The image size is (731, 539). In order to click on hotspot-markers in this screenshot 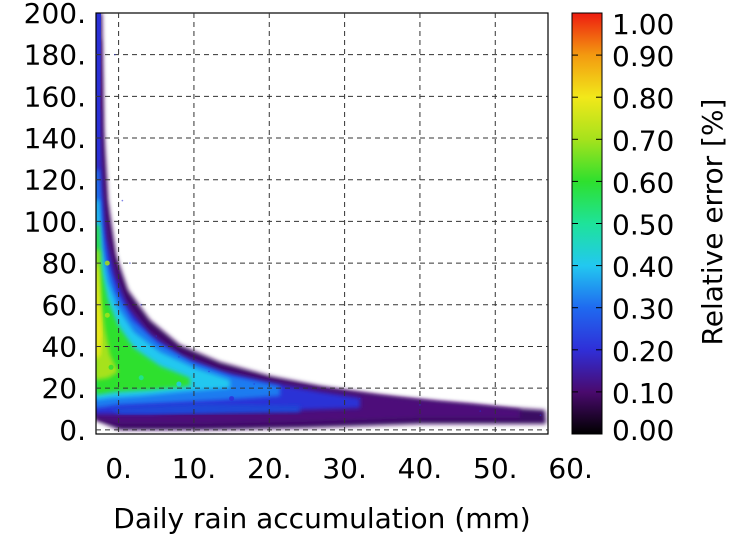, I will do `click(169, 331)`.